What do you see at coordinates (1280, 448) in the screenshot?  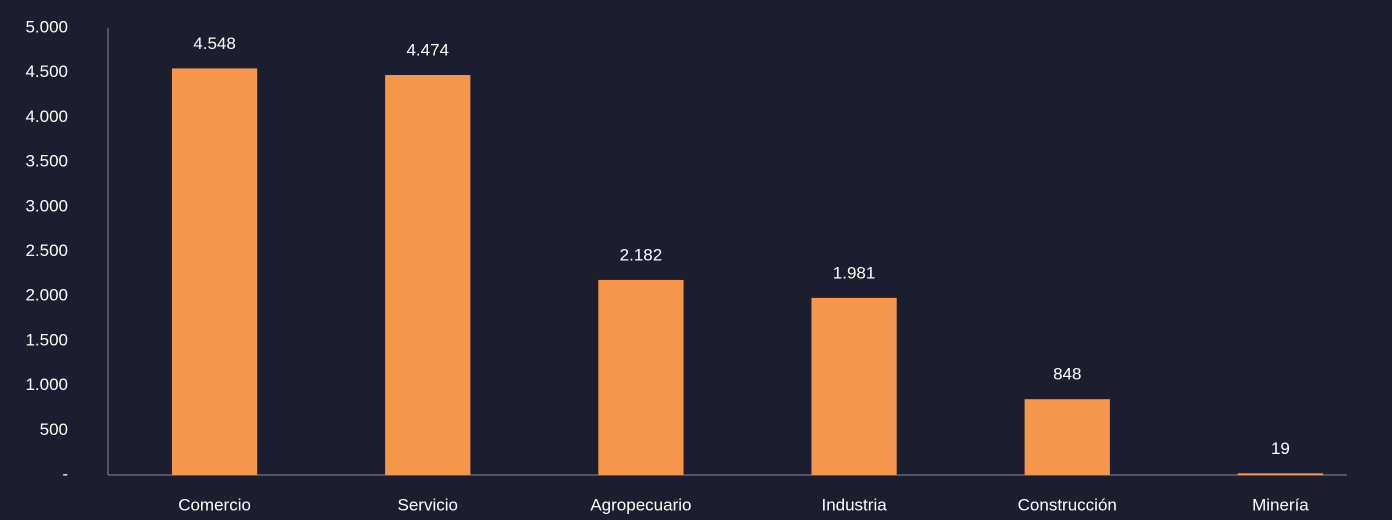 I see `data-label: 19` at bounding box center [1280, 448].